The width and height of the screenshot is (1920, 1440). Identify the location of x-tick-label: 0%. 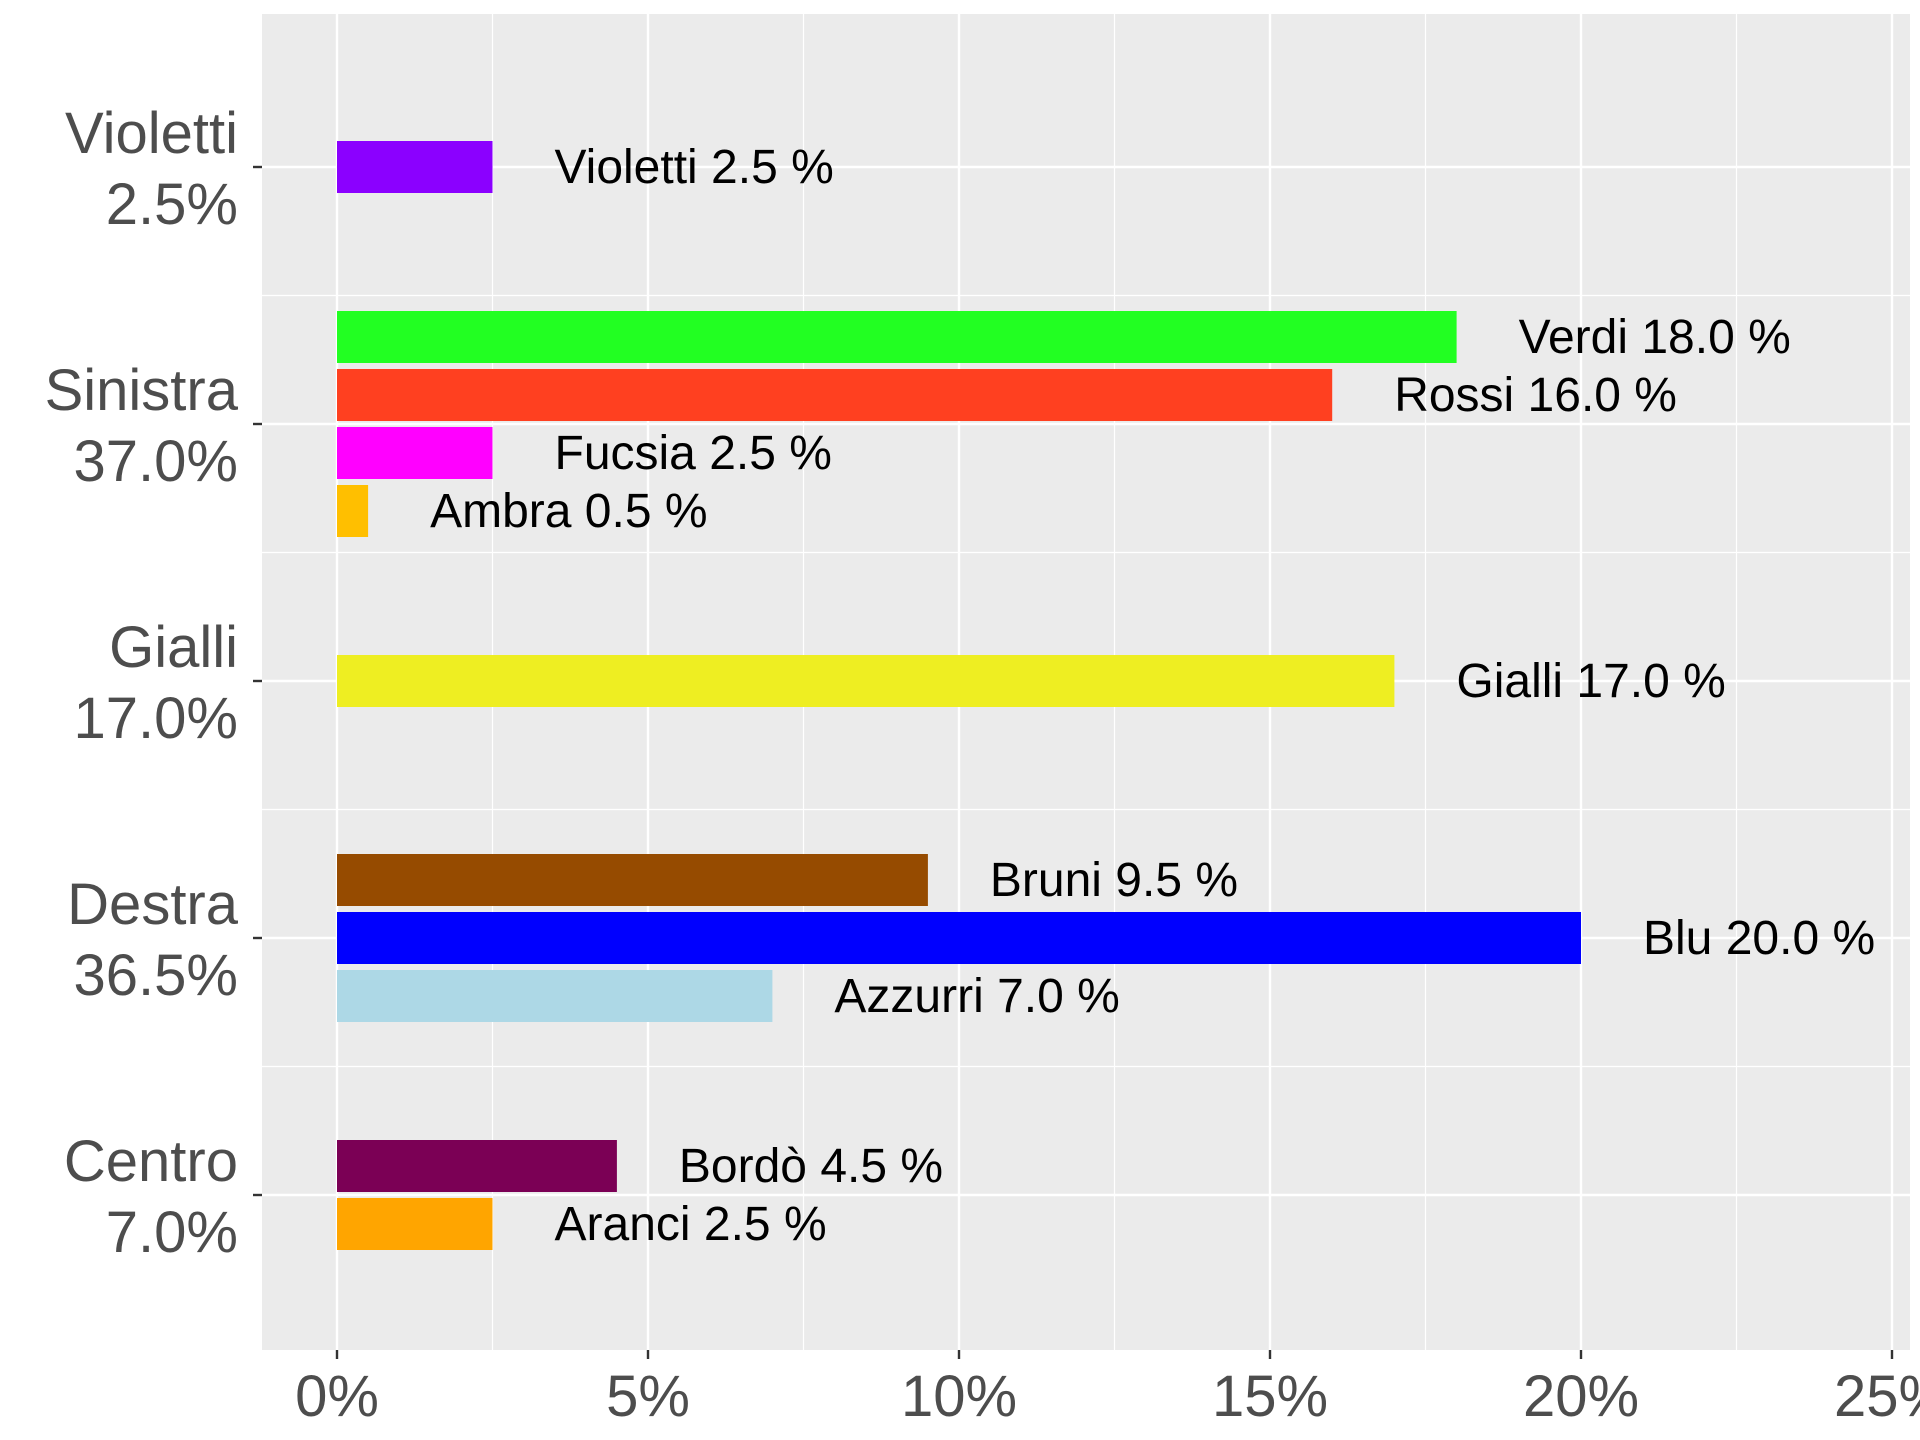
(337, 1396).